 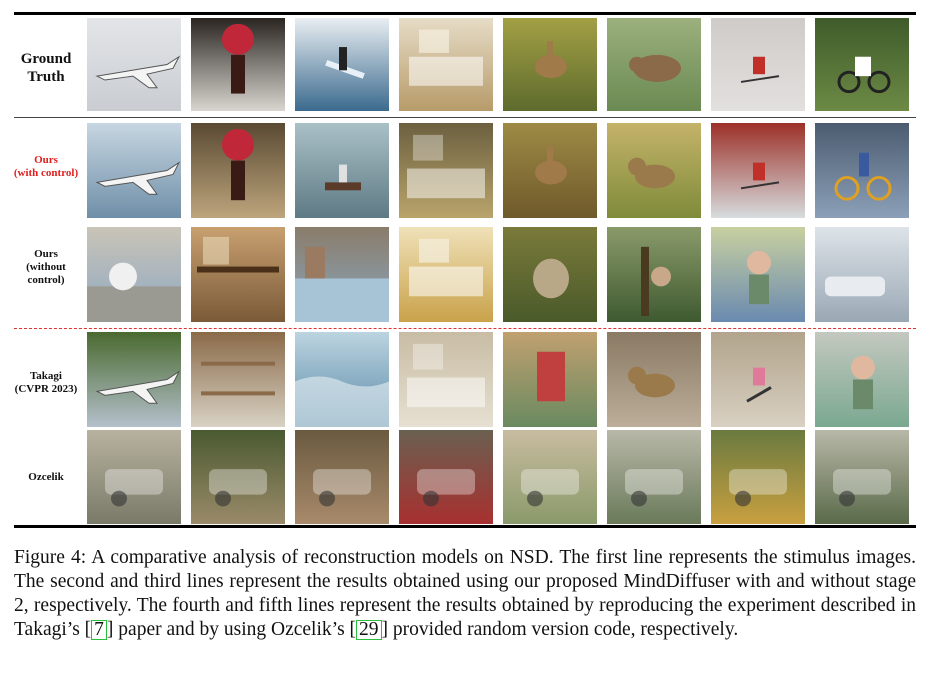 What do you see at coordinates (46, 59) in the screenshot?
I see `row-label-line: Ground` at bounding box center [46, 59].